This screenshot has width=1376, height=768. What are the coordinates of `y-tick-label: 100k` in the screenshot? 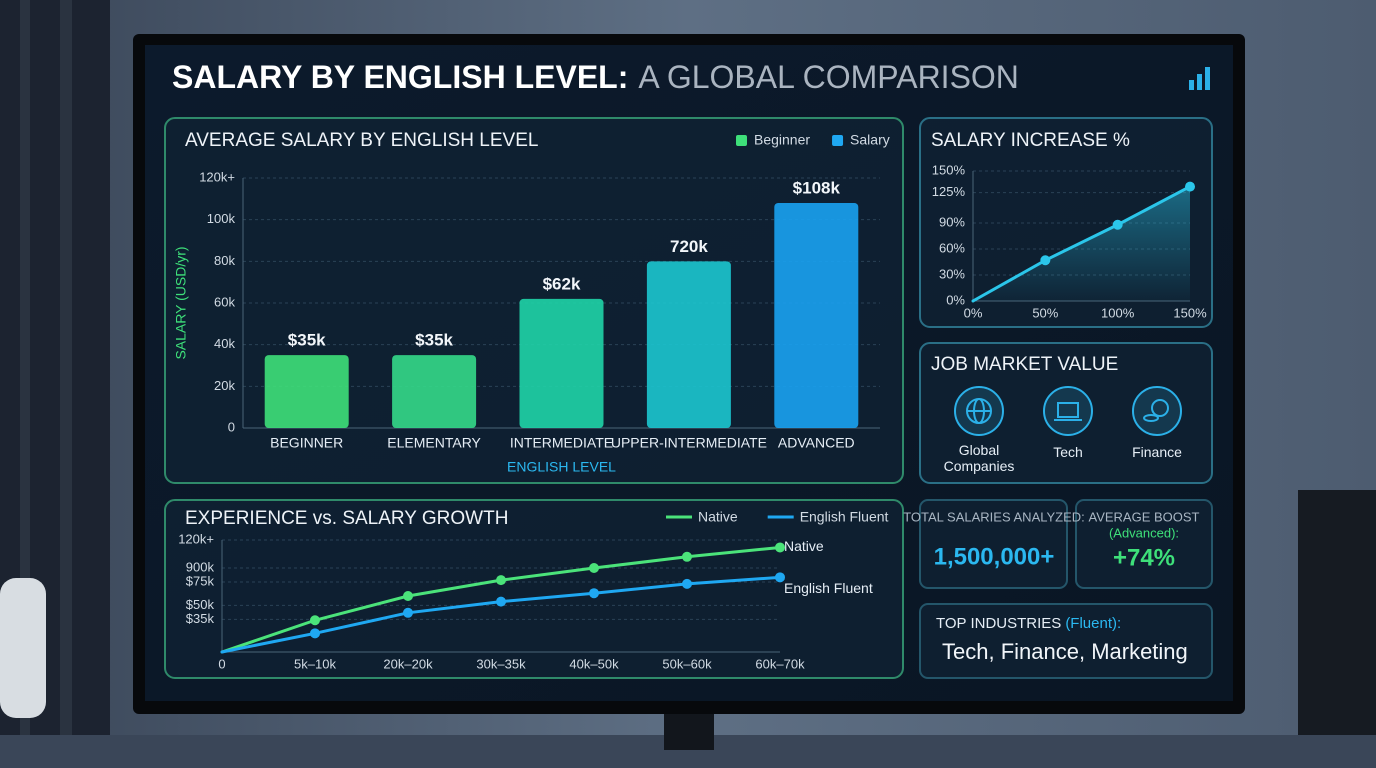 It's located at (221, 218).